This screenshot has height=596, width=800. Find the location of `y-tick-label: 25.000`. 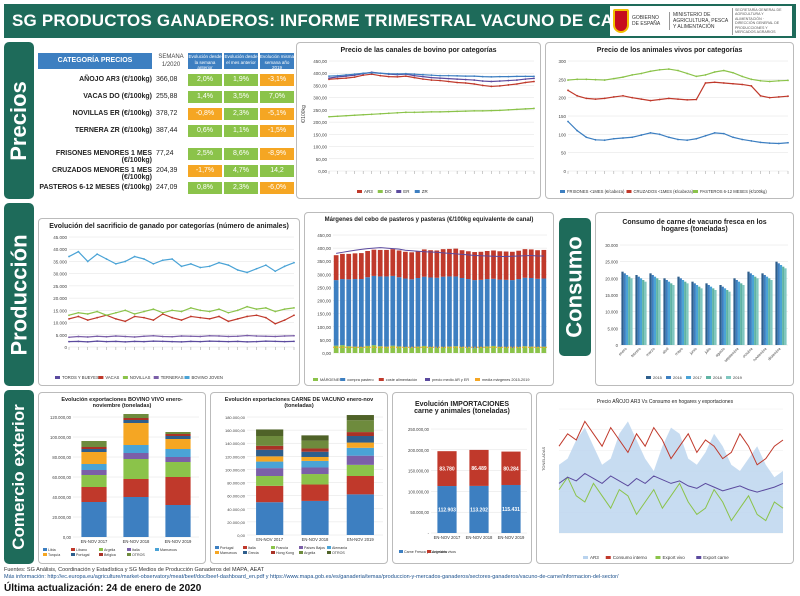

y-tick-label: 25.000 is located at coordinates (60, 286).